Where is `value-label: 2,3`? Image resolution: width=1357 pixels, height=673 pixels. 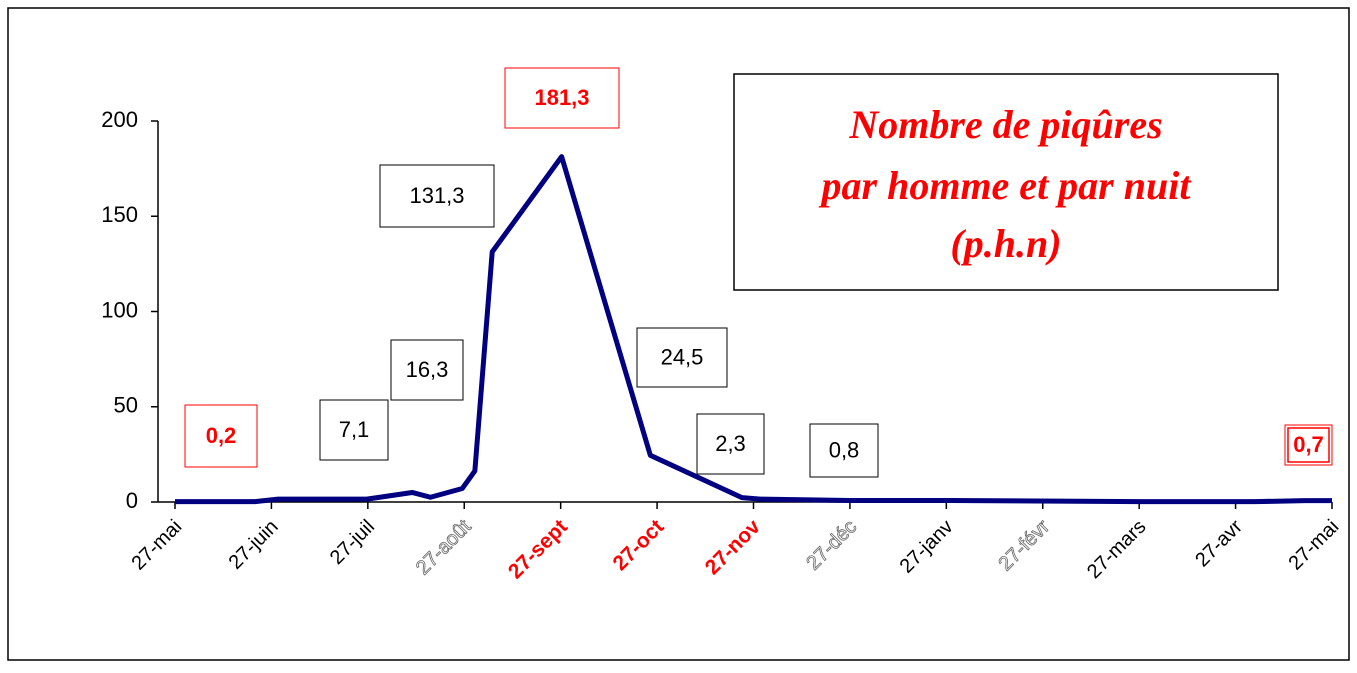
value-label: 2,3 is located at coordinates (730, 443).